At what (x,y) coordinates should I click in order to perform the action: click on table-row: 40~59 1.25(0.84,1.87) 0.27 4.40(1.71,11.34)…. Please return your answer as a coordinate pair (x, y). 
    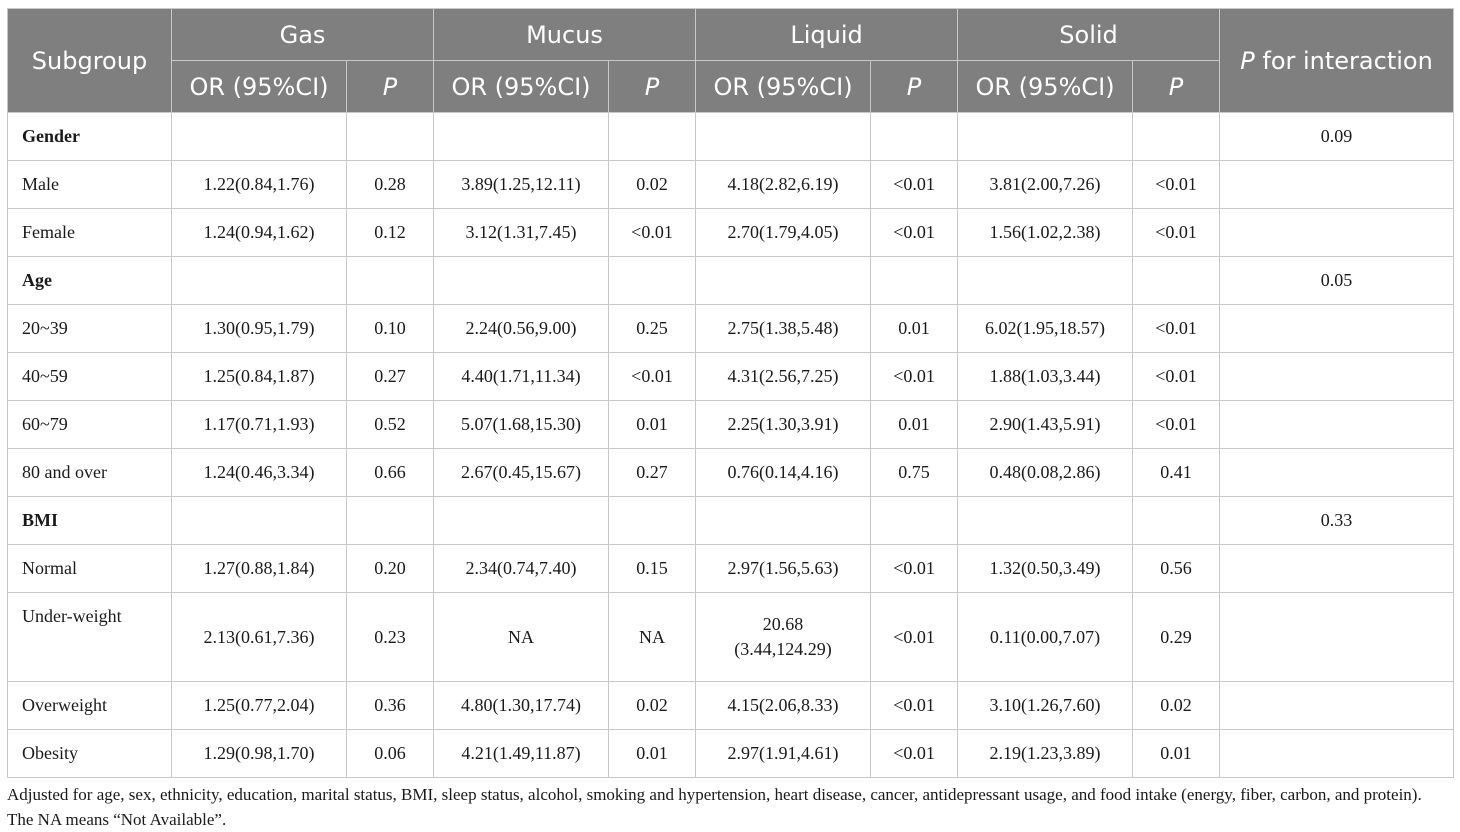
    Looking at the image, I should click on (731, 376).